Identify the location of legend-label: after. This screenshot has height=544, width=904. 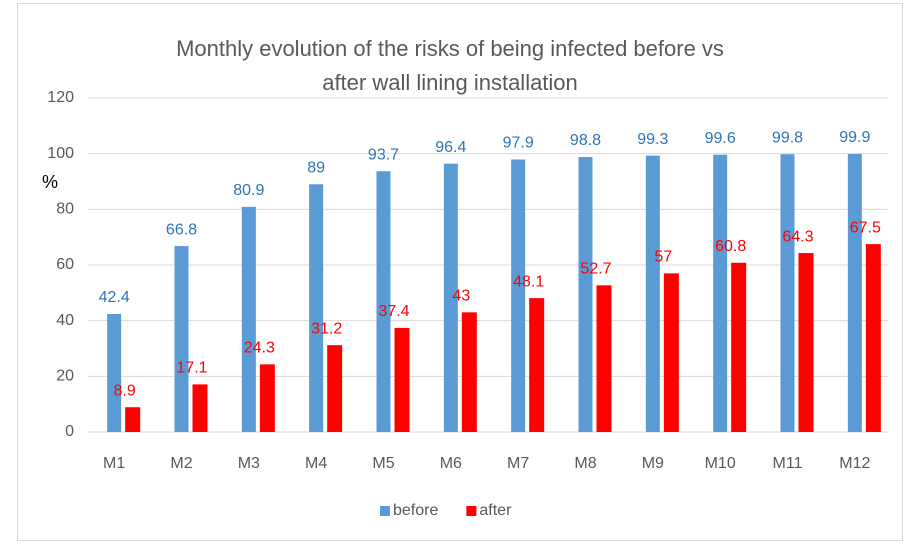
(495, 510).